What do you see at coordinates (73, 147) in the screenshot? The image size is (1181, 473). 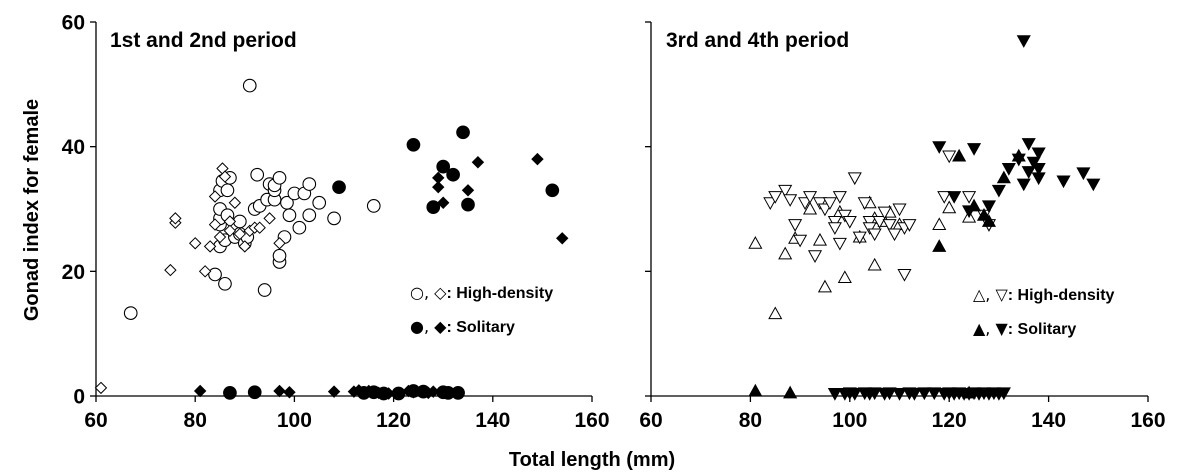 I see `y-tick-label: 40` at bounding box center [73, 147].